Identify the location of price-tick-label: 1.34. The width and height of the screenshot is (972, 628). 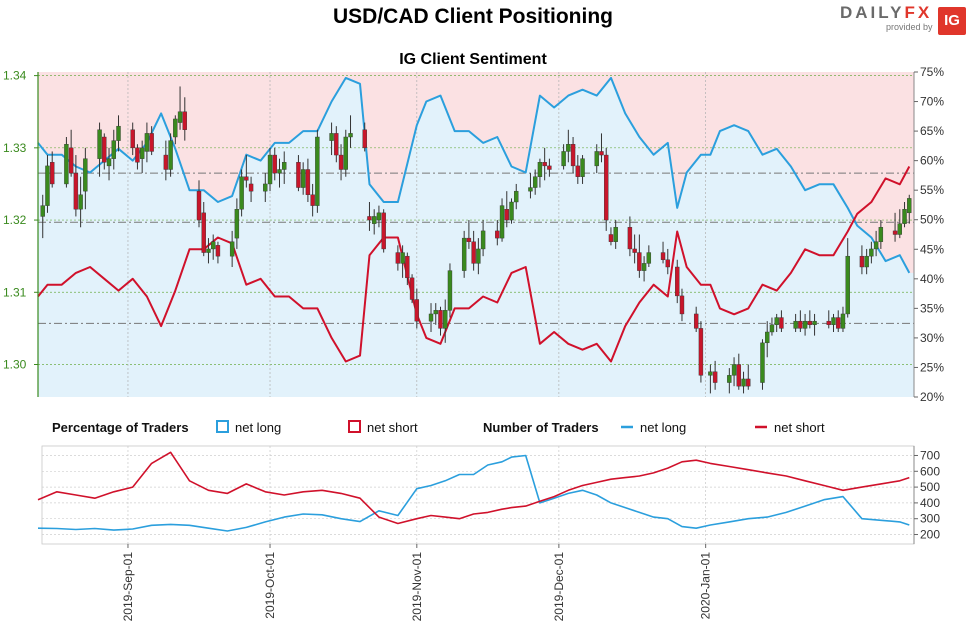
(15, 76).